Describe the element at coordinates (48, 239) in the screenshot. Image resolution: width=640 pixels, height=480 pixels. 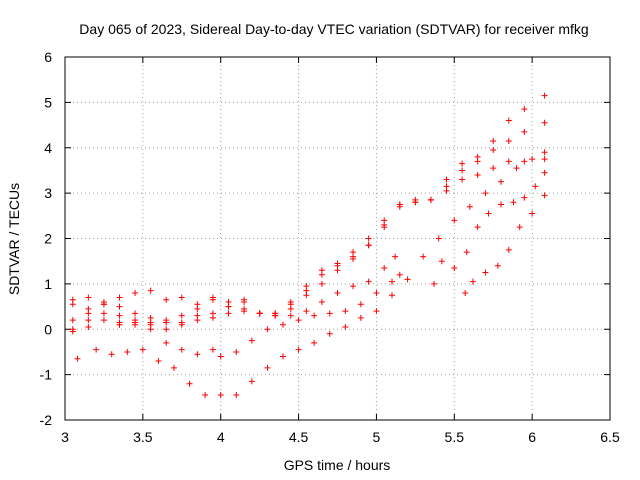
I see `y-tick-label: 2` at that location.